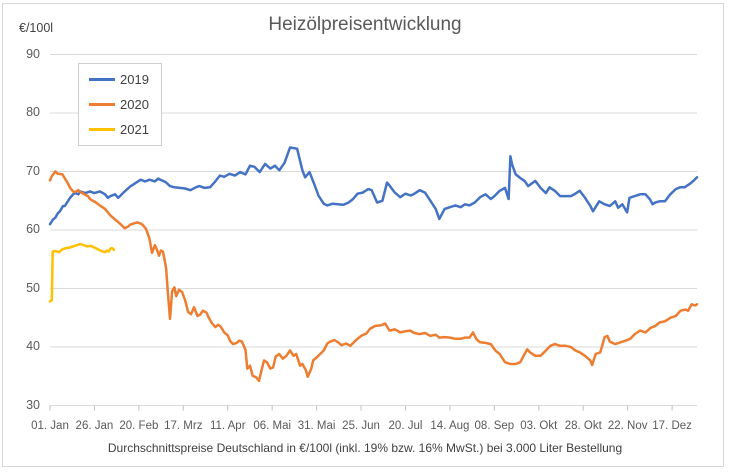  I want to click on legend-item-2020: 2020, so click(119, 104).